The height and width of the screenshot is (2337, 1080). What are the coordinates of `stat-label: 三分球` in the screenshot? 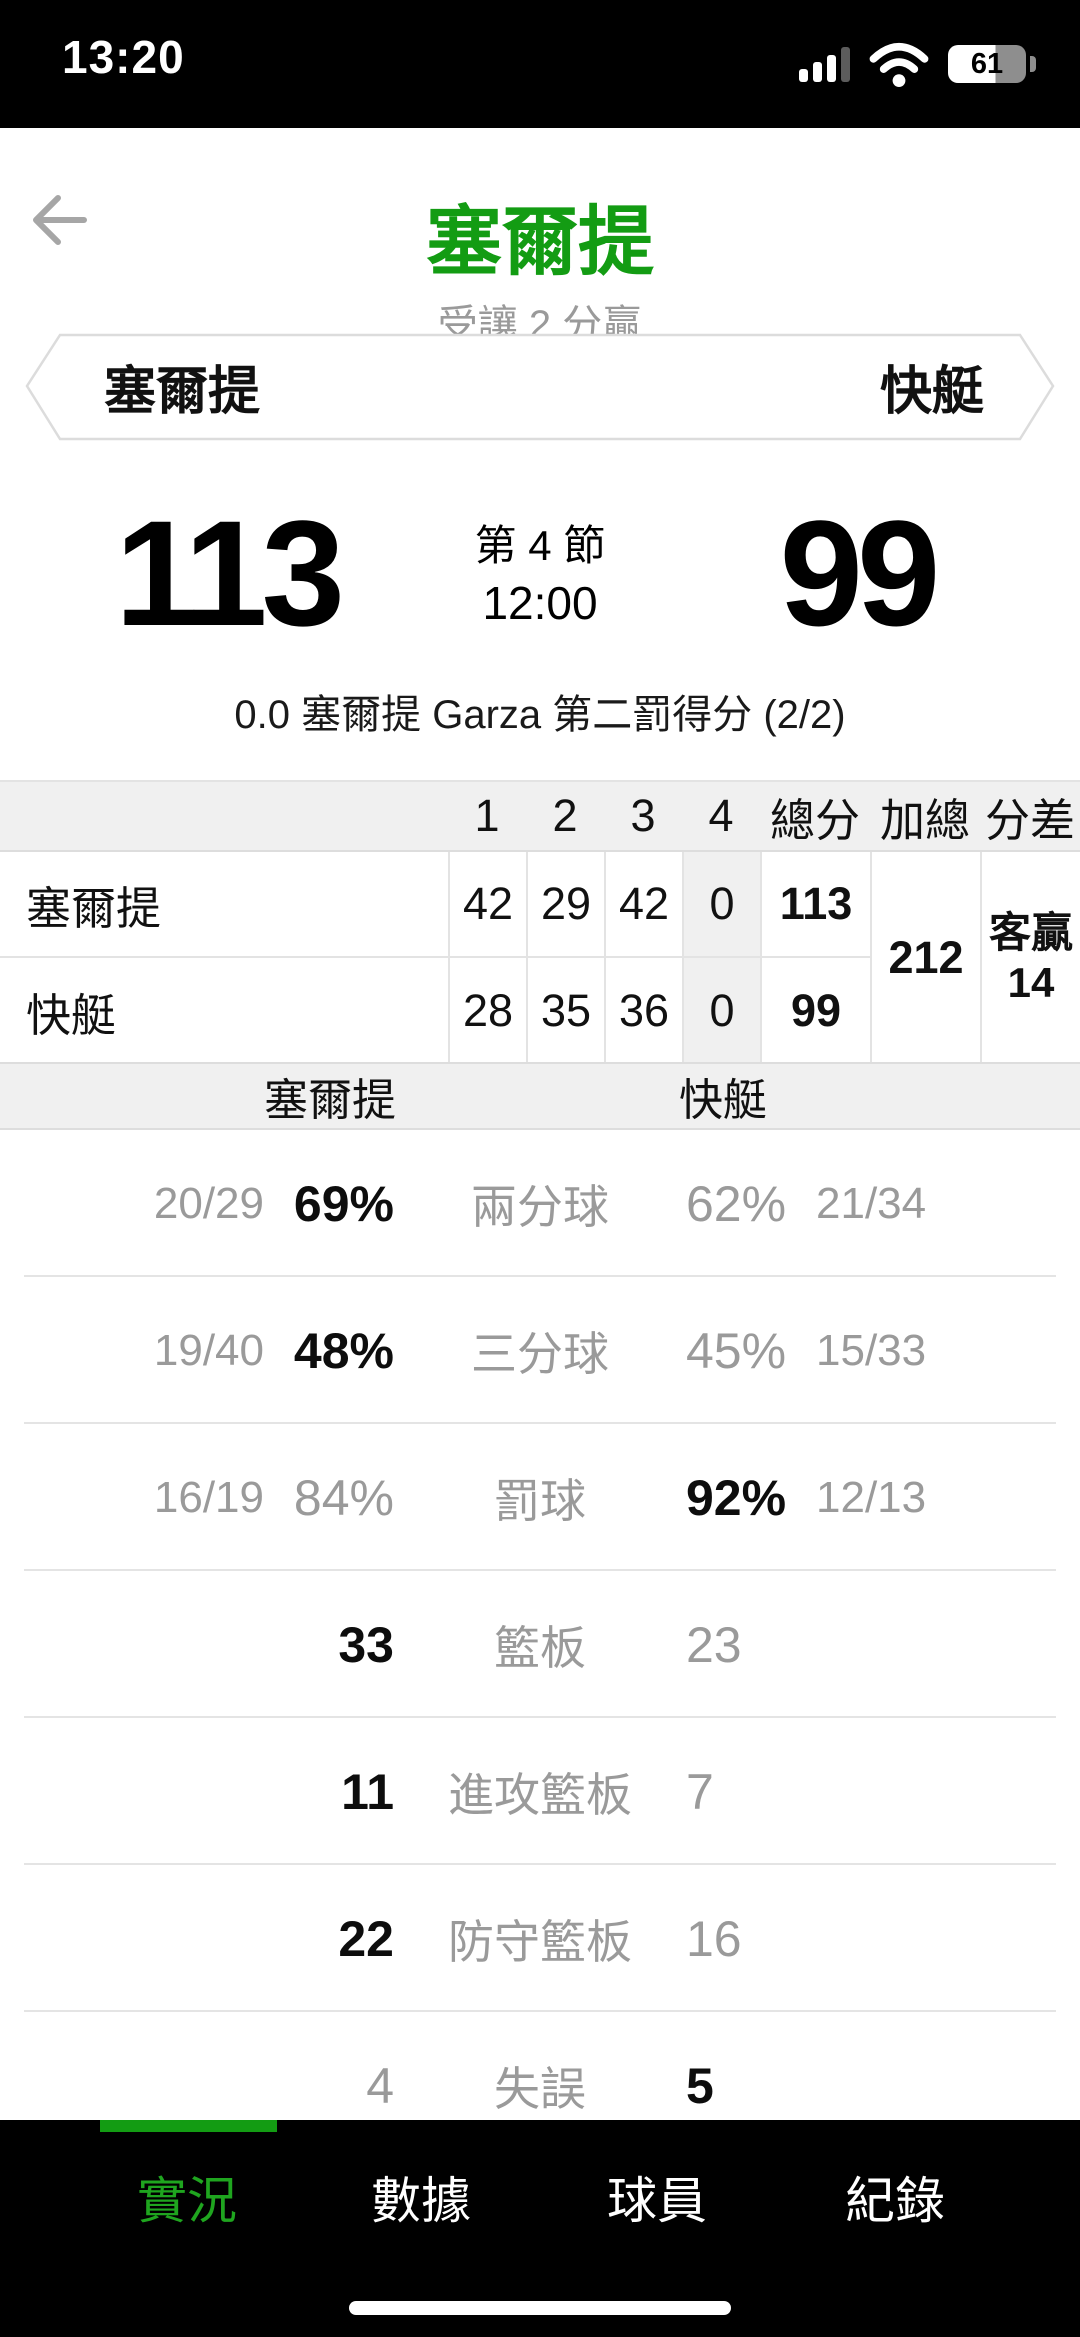 It's located at (540, 1353).